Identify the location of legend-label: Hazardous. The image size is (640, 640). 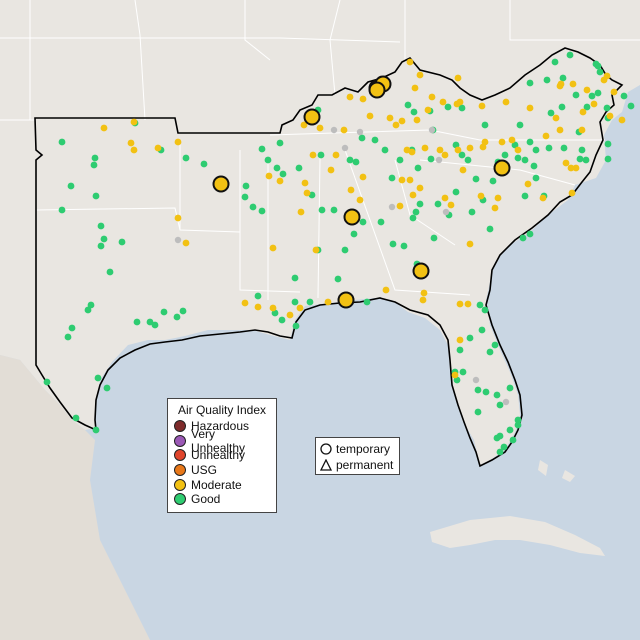
(220, 426).